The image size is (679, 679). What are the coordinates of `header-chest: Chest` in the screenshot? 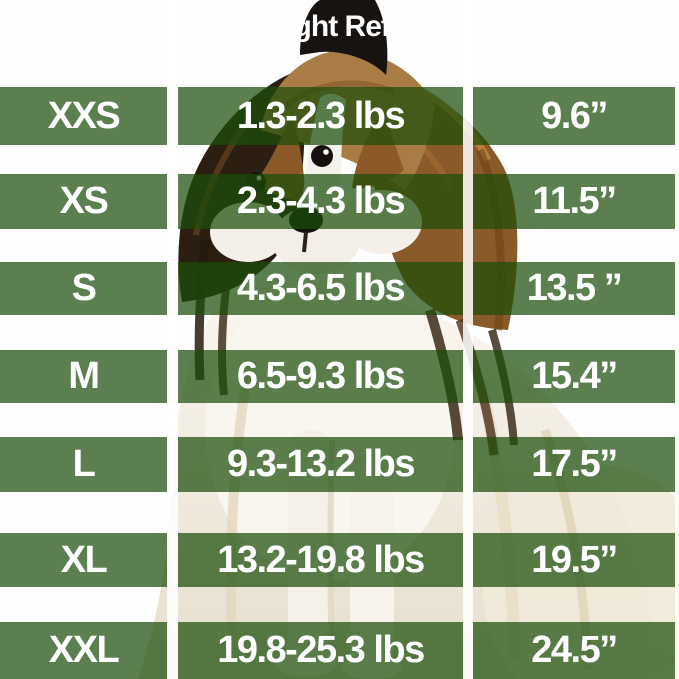 It's located at (574, 26).